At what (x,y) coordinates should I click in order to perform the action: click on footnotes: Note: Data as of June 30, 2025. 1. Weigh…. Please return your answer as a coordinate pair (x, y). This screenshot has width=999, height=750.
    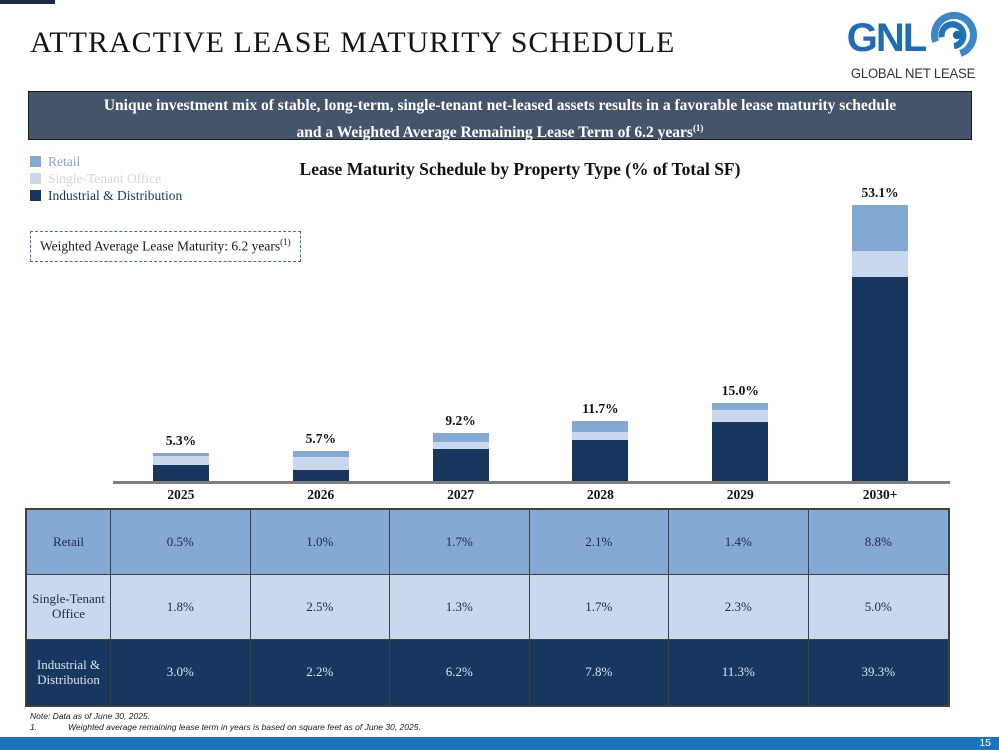
    Looking at the image, I should click on (225, 722).